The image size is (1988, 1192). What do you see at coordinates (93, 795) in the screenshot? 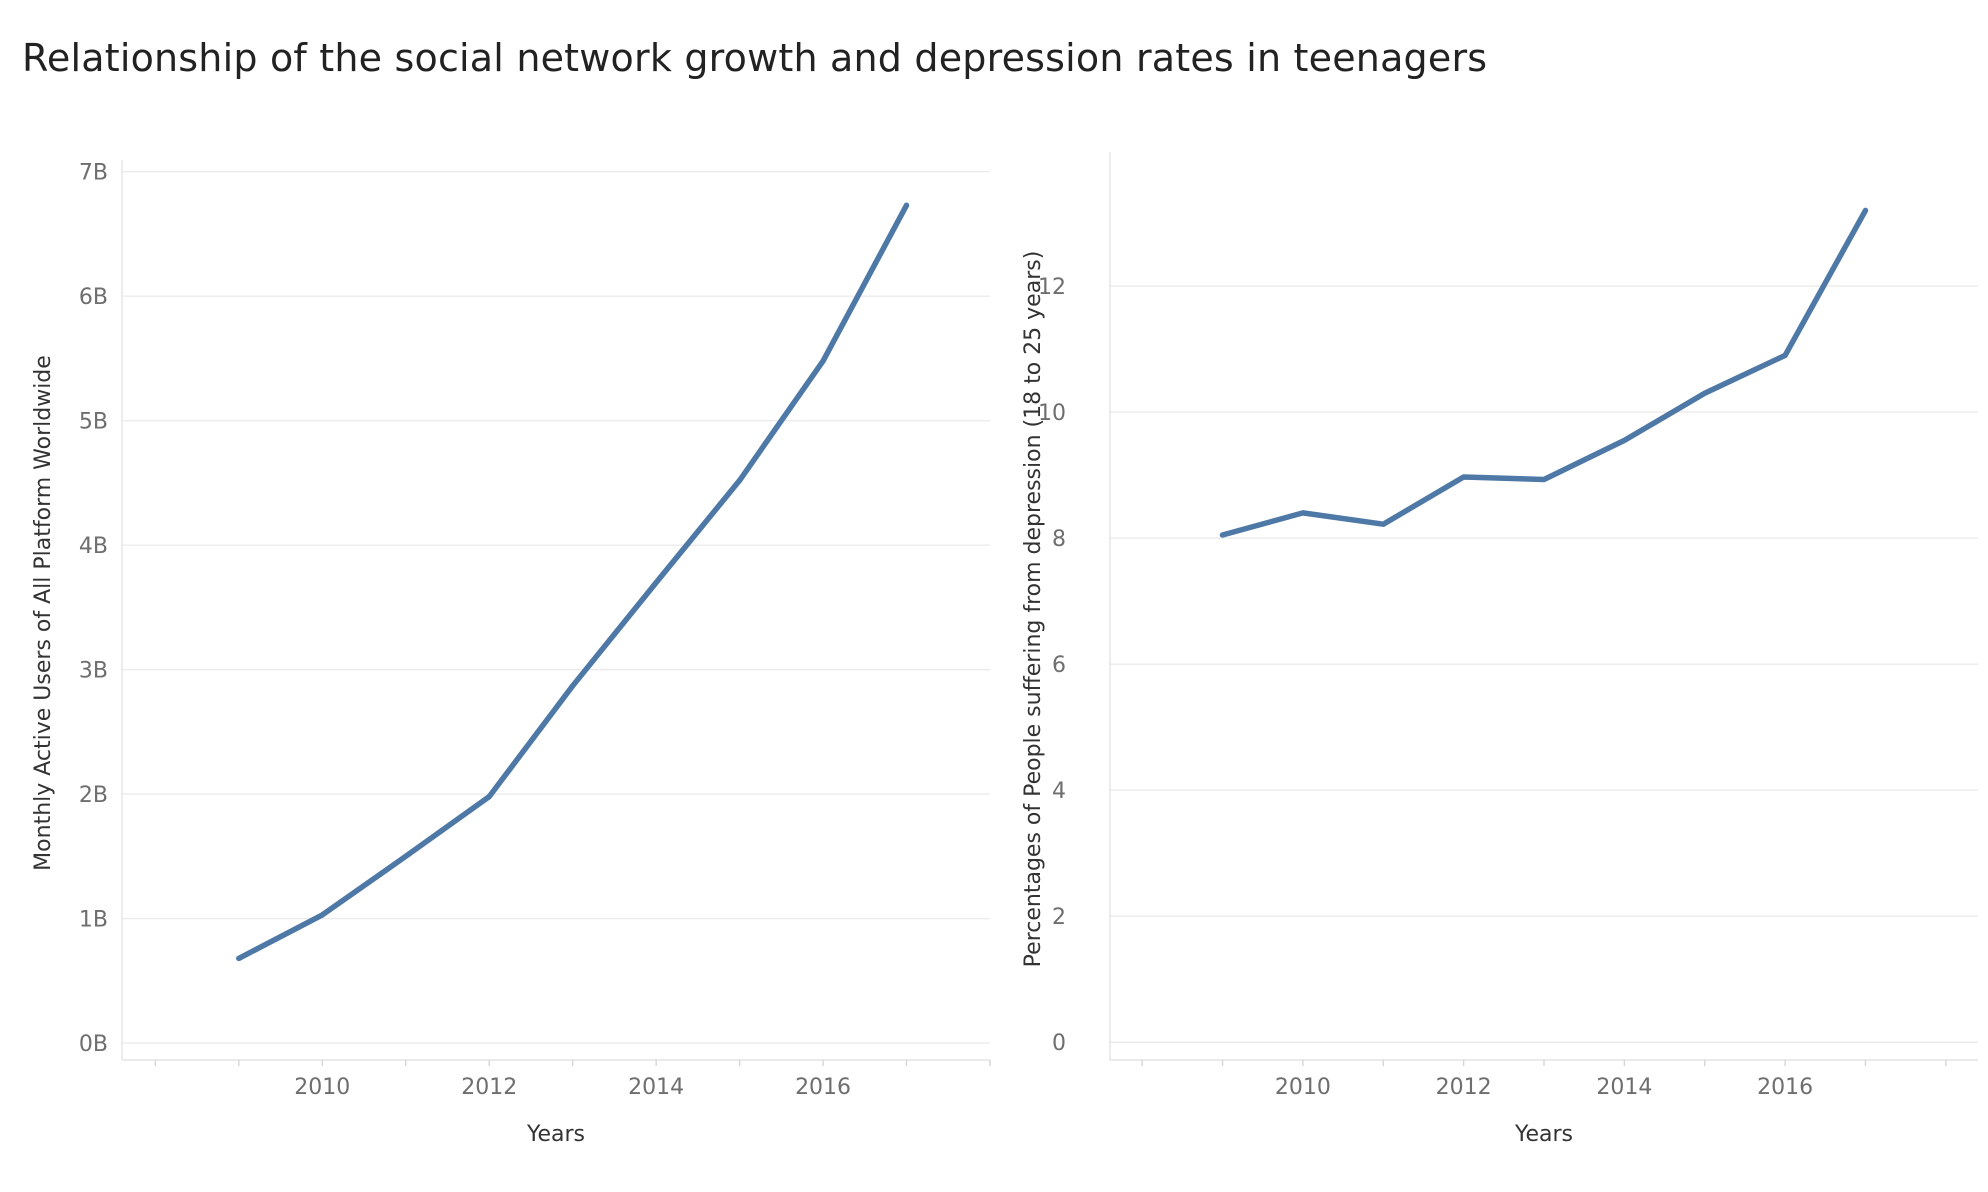
I see `y-tick-label: 2B` at bounding box center [93, 795].